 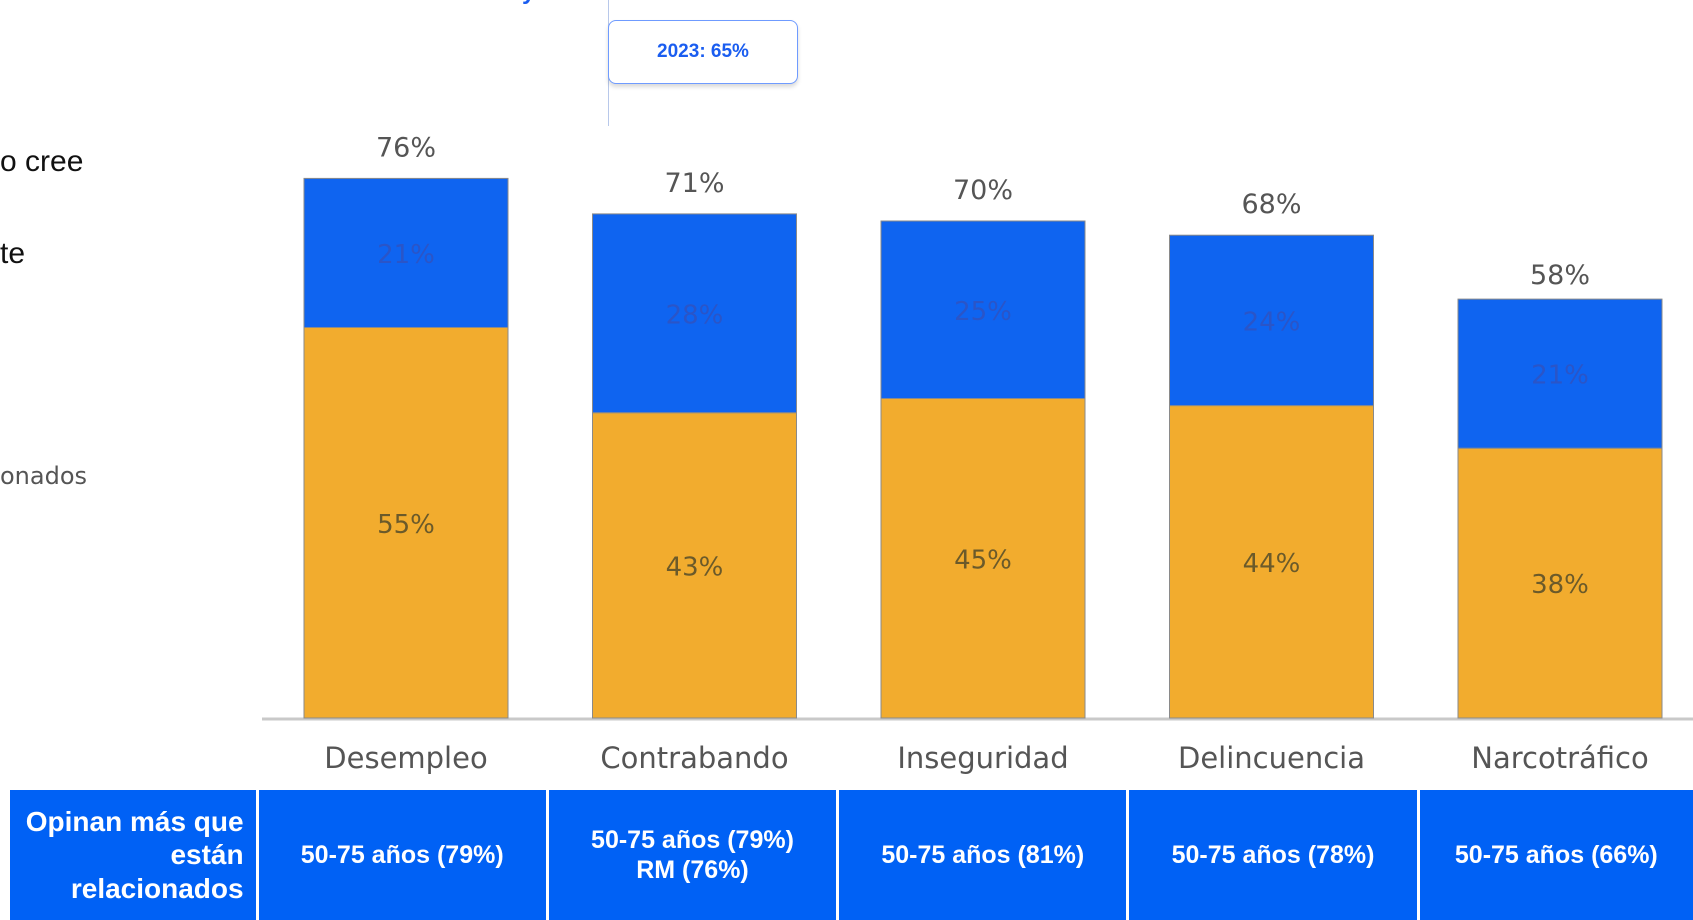 I want to click on total-value-label: 58%, so click(x=1560, y=275).